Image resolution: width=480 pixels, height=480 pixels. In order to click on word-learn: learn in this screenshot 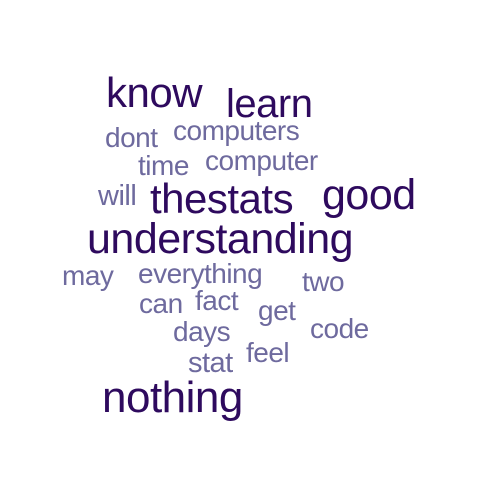, I will do `click(269, 104)`.